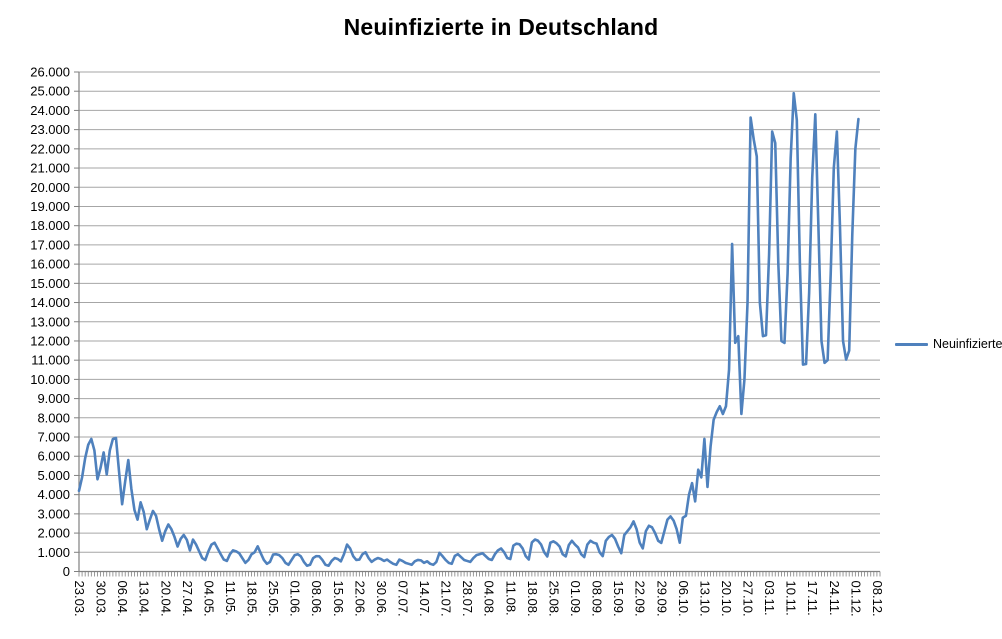 This screenshot has height=639, width=1002. What do you see at coordinates (467, 599) in the screenshot?
I see `x-tick-label: 28.07.` at bounding box center [467, 599].